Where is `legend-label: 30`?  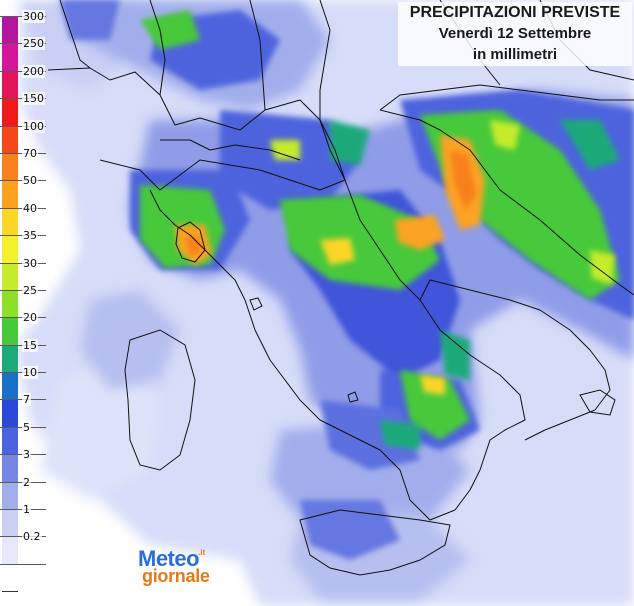
legend-label: 30 is located at coordinates (30, 263).